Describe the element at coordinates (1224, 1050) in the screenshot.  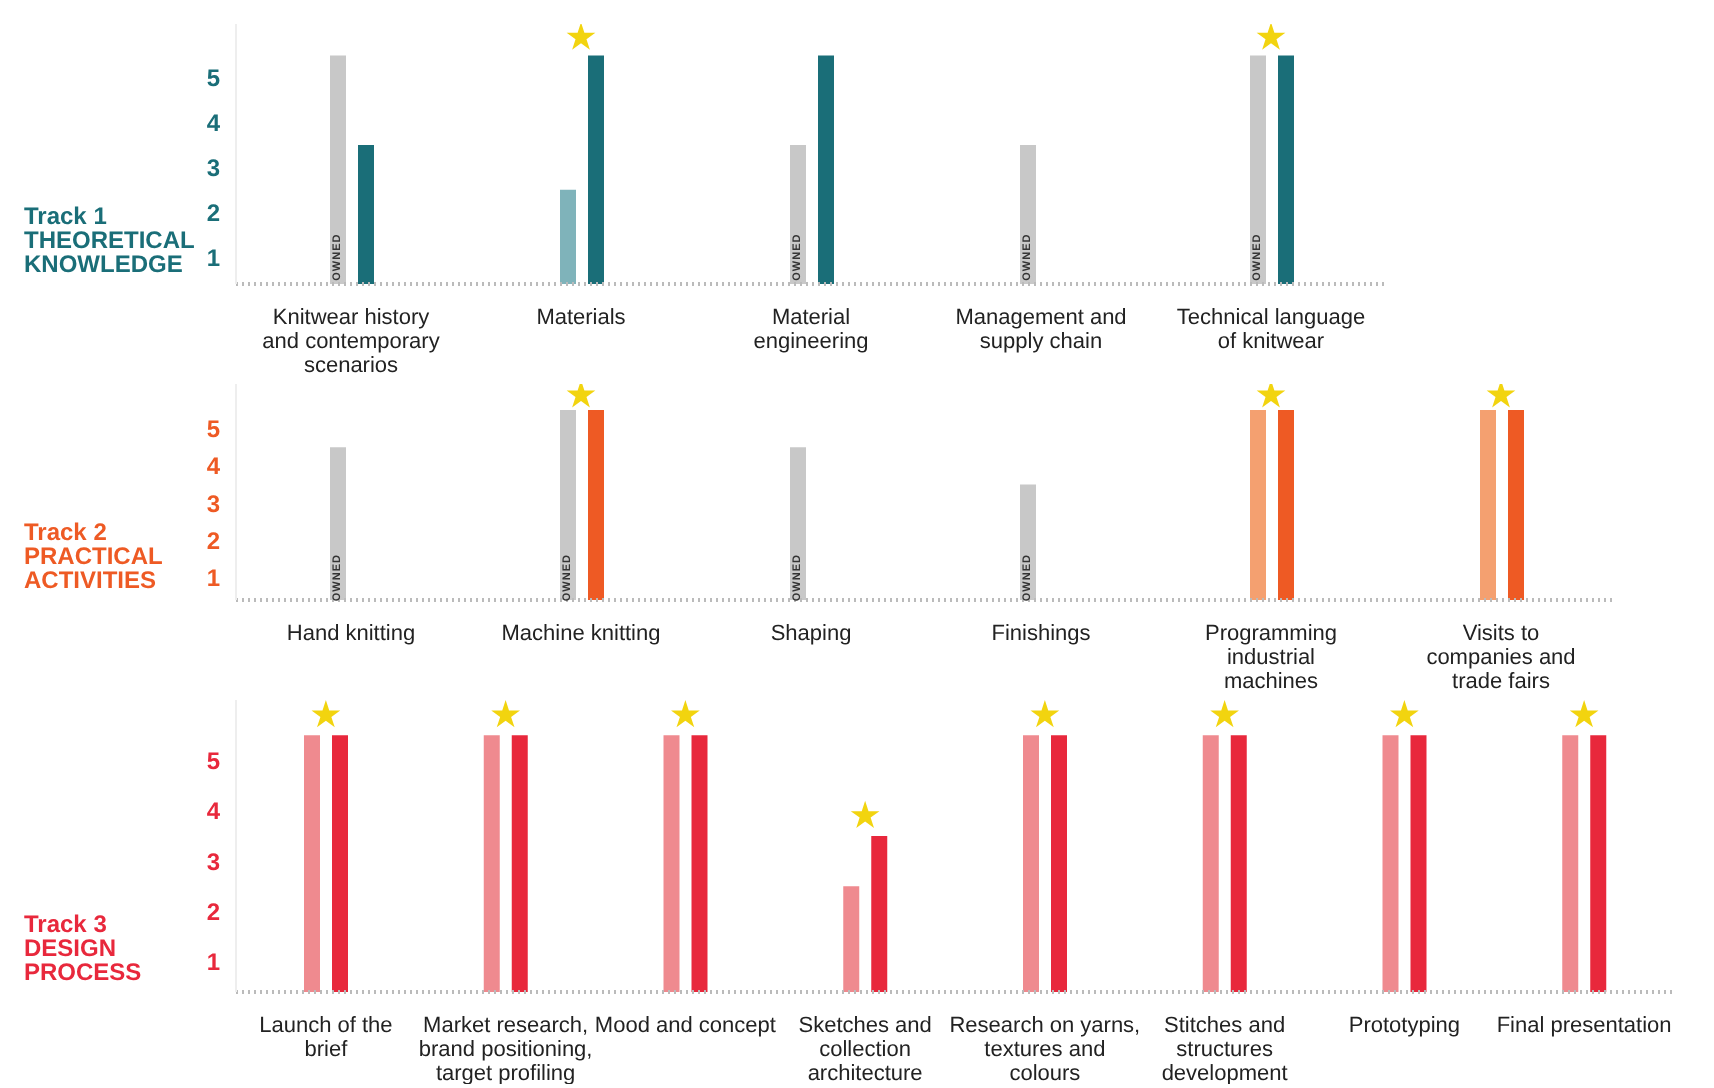
I see `x-tick-label: Stitches and structures development` at that location.